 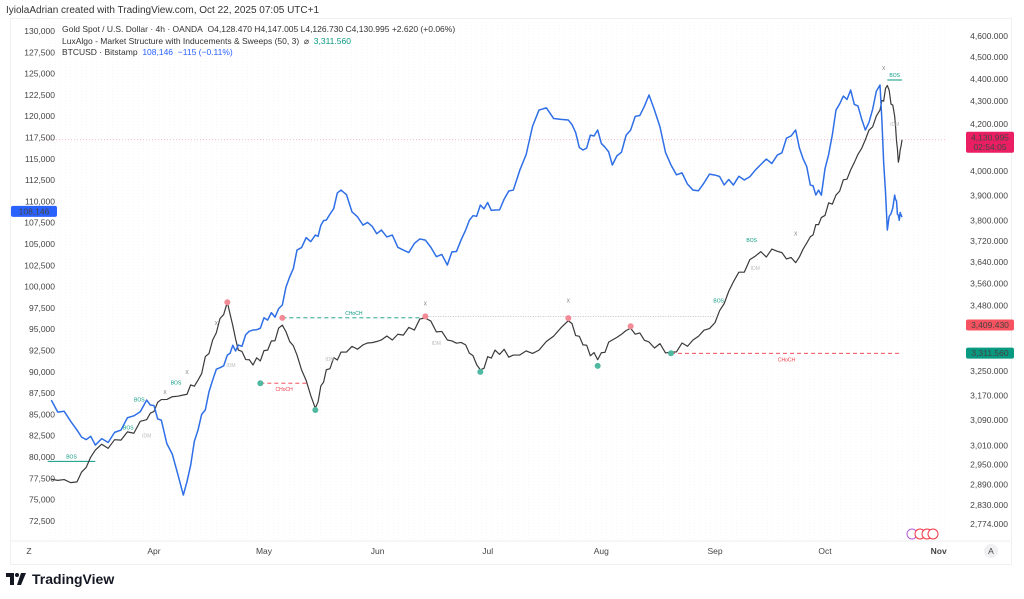 What do you see at coordinates (989, 283) in the screenshot?
I see `right-axis-tick: 3,560.000` at bounding box center [989, 283].